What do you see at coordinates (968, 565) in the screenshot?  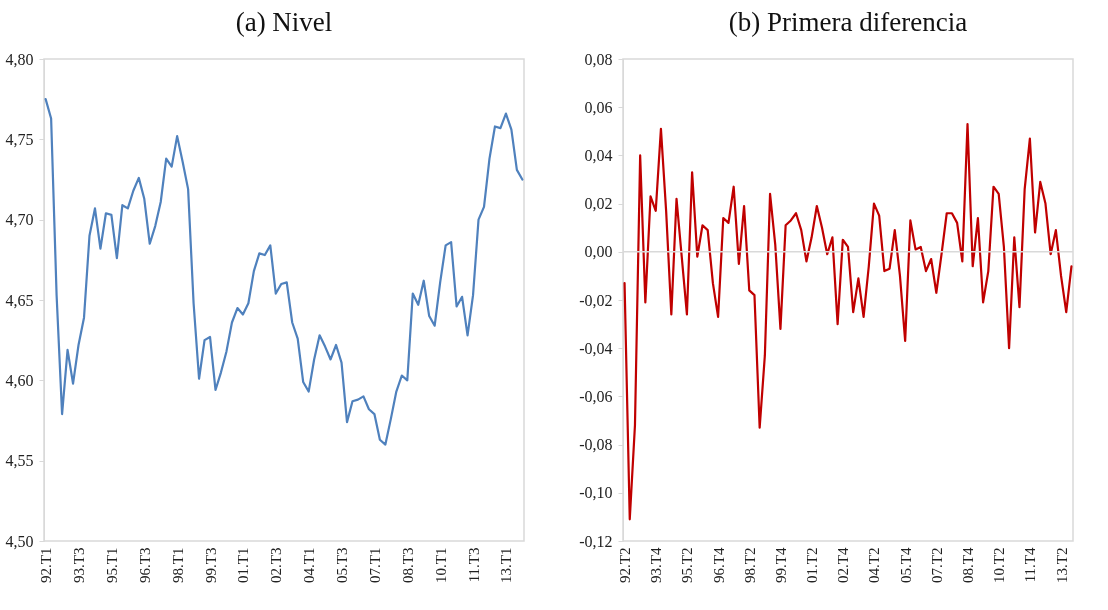 I see `x-tick-label: 08.T4` at bounding box center [968, 565].